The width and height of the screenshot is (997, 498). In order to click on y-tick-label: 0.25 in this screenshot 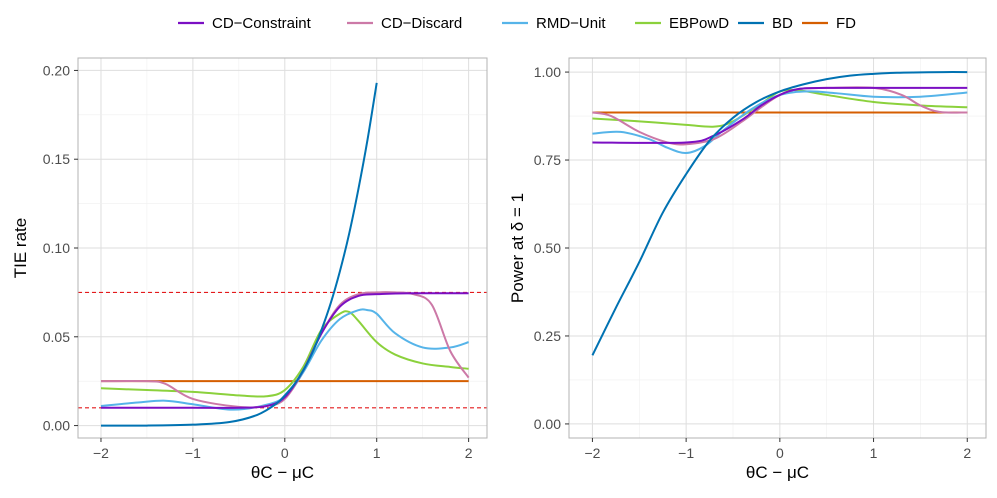, I will do `click(547, 336)`.